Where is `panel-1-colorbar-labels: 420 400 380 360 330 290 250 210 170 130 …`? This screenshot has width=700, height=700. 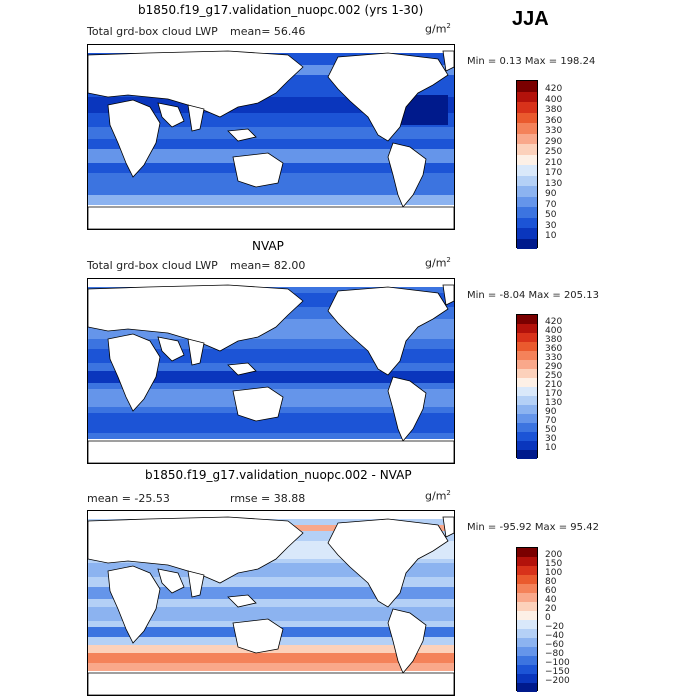 panel-1-colorbar-labels: 420 400 380 360 330 290 250 210 170 130 … is located at coordinates (565, 164).